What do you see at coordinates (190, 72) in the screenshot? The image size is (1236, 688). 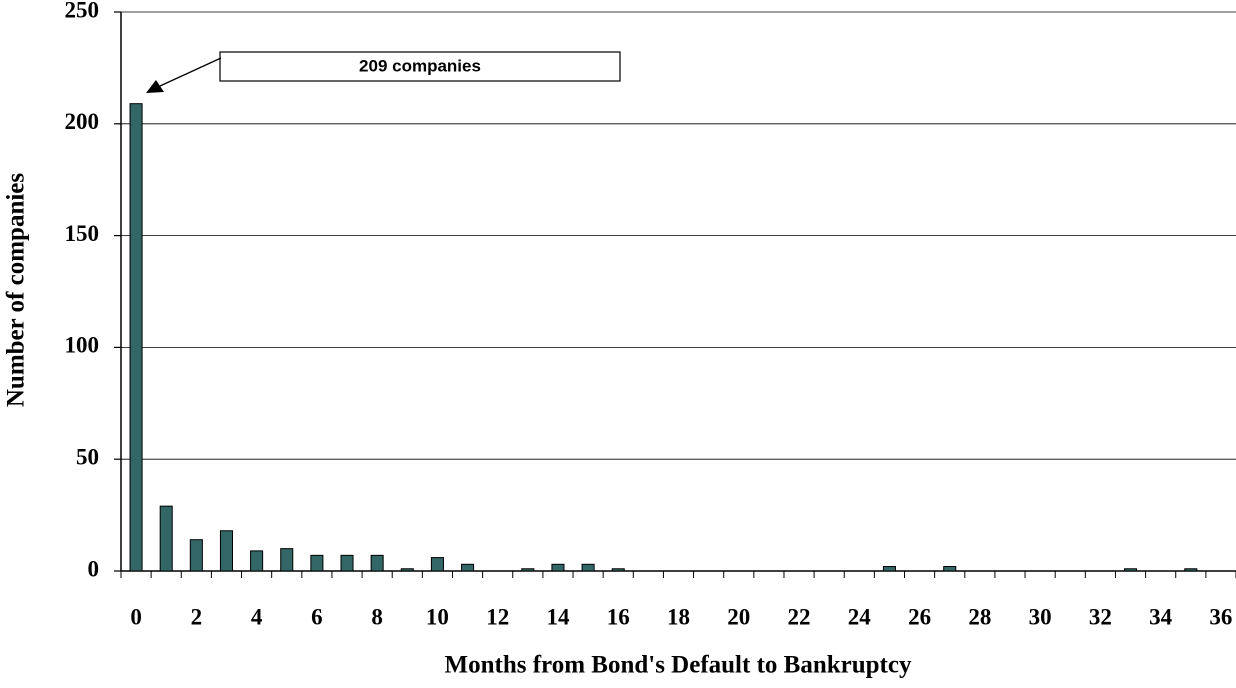 I see `annotation-arrow` at bounding box center [190, 72].